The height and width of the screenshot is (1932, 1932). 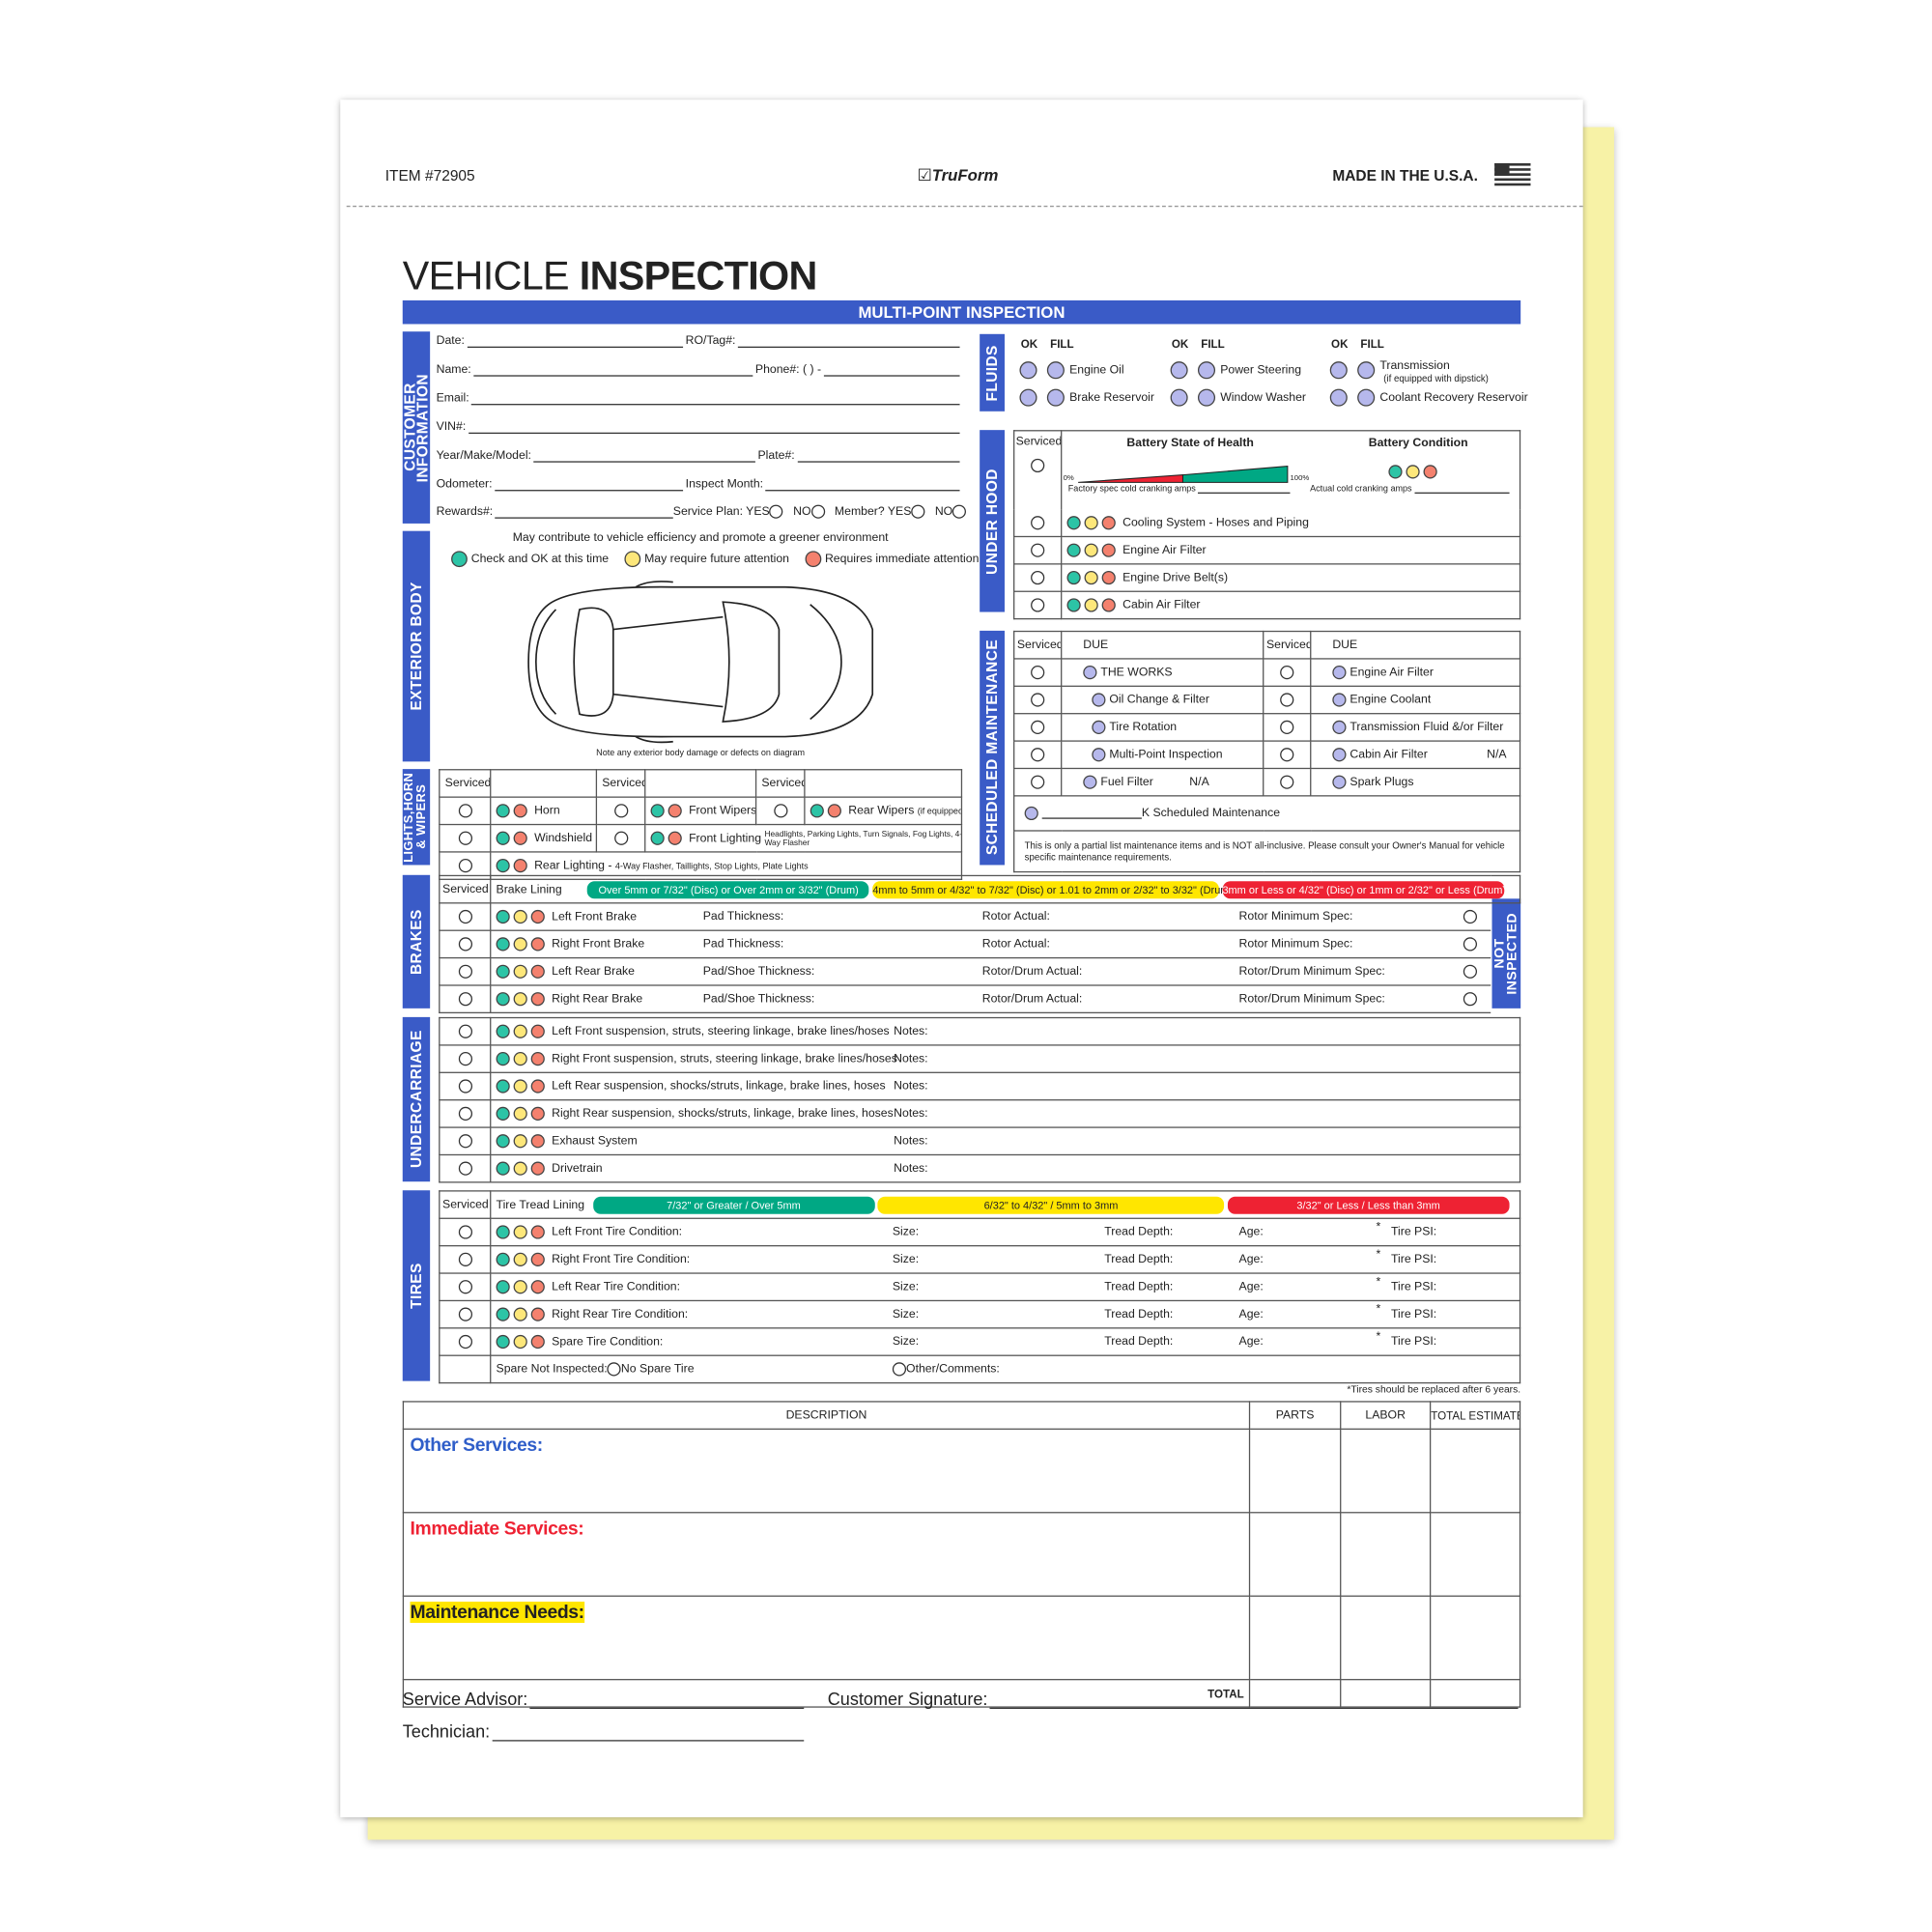 What do you see at coordinates (561, 484) in the screenshot?
I see `odometer-field: Odometer:` at bounding box center [561, 484].